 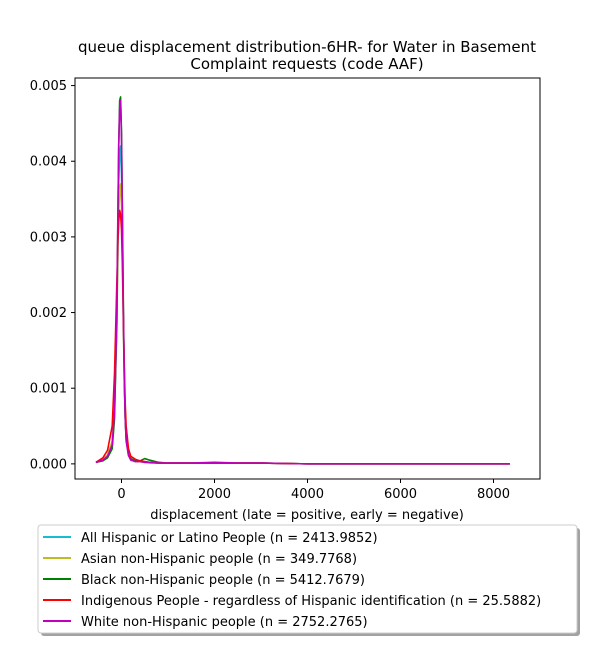 I want to click on y-axis: 0.000 0.001 0.002 0.003 0.004 0.005, so click(x=52, y=275).